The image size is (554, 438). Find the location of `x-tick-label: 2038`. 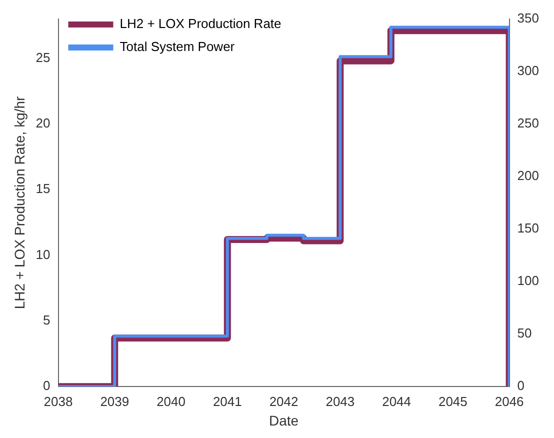

x-tick-label: 2038 is located at coordinates (58, 401).